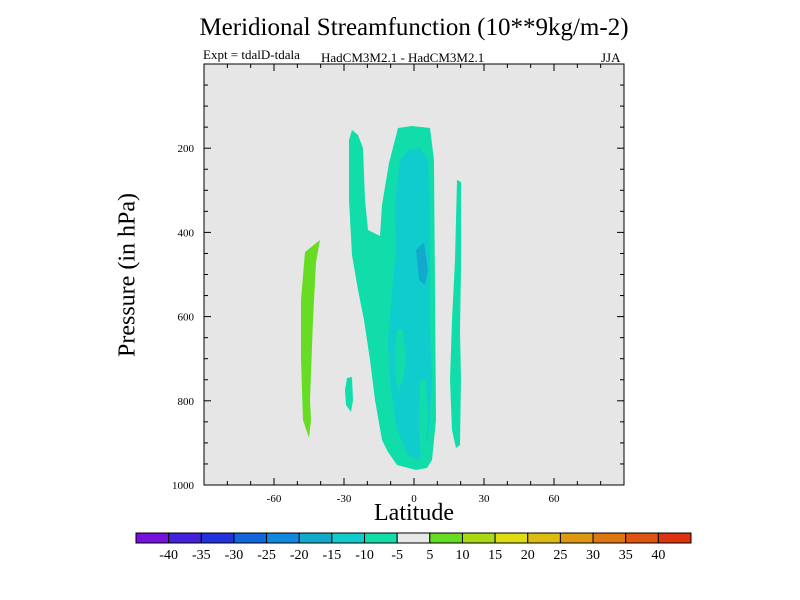  What do you see at coordinates (201, 555) in the screenshot?
I see `colorbar-label: -35` at bounding box center [201, 555].